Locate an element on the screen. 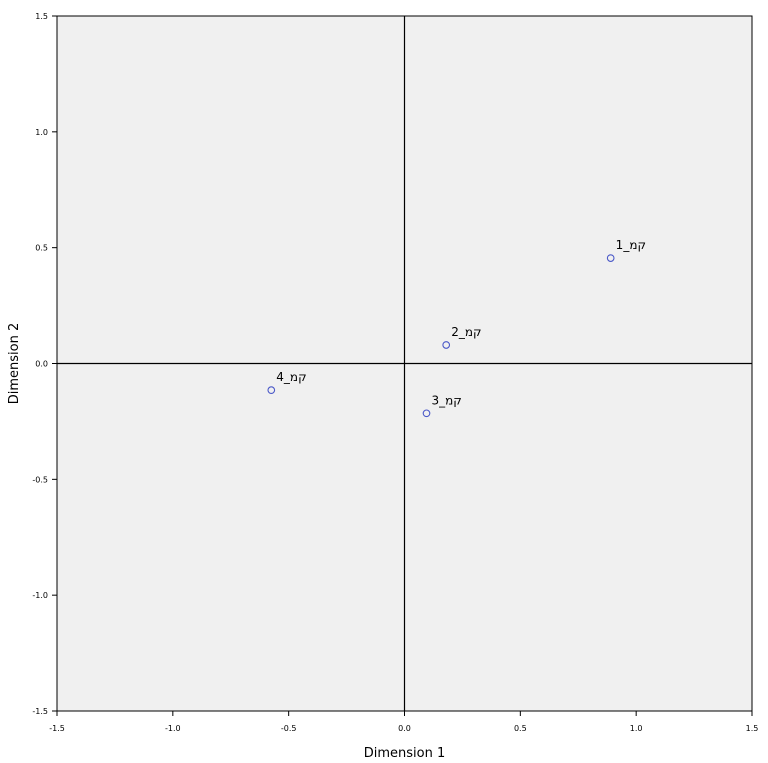 The width and height of the screenshot is (768, 763). x-tick-label: 1.0 is located at coordinates (636, 728).